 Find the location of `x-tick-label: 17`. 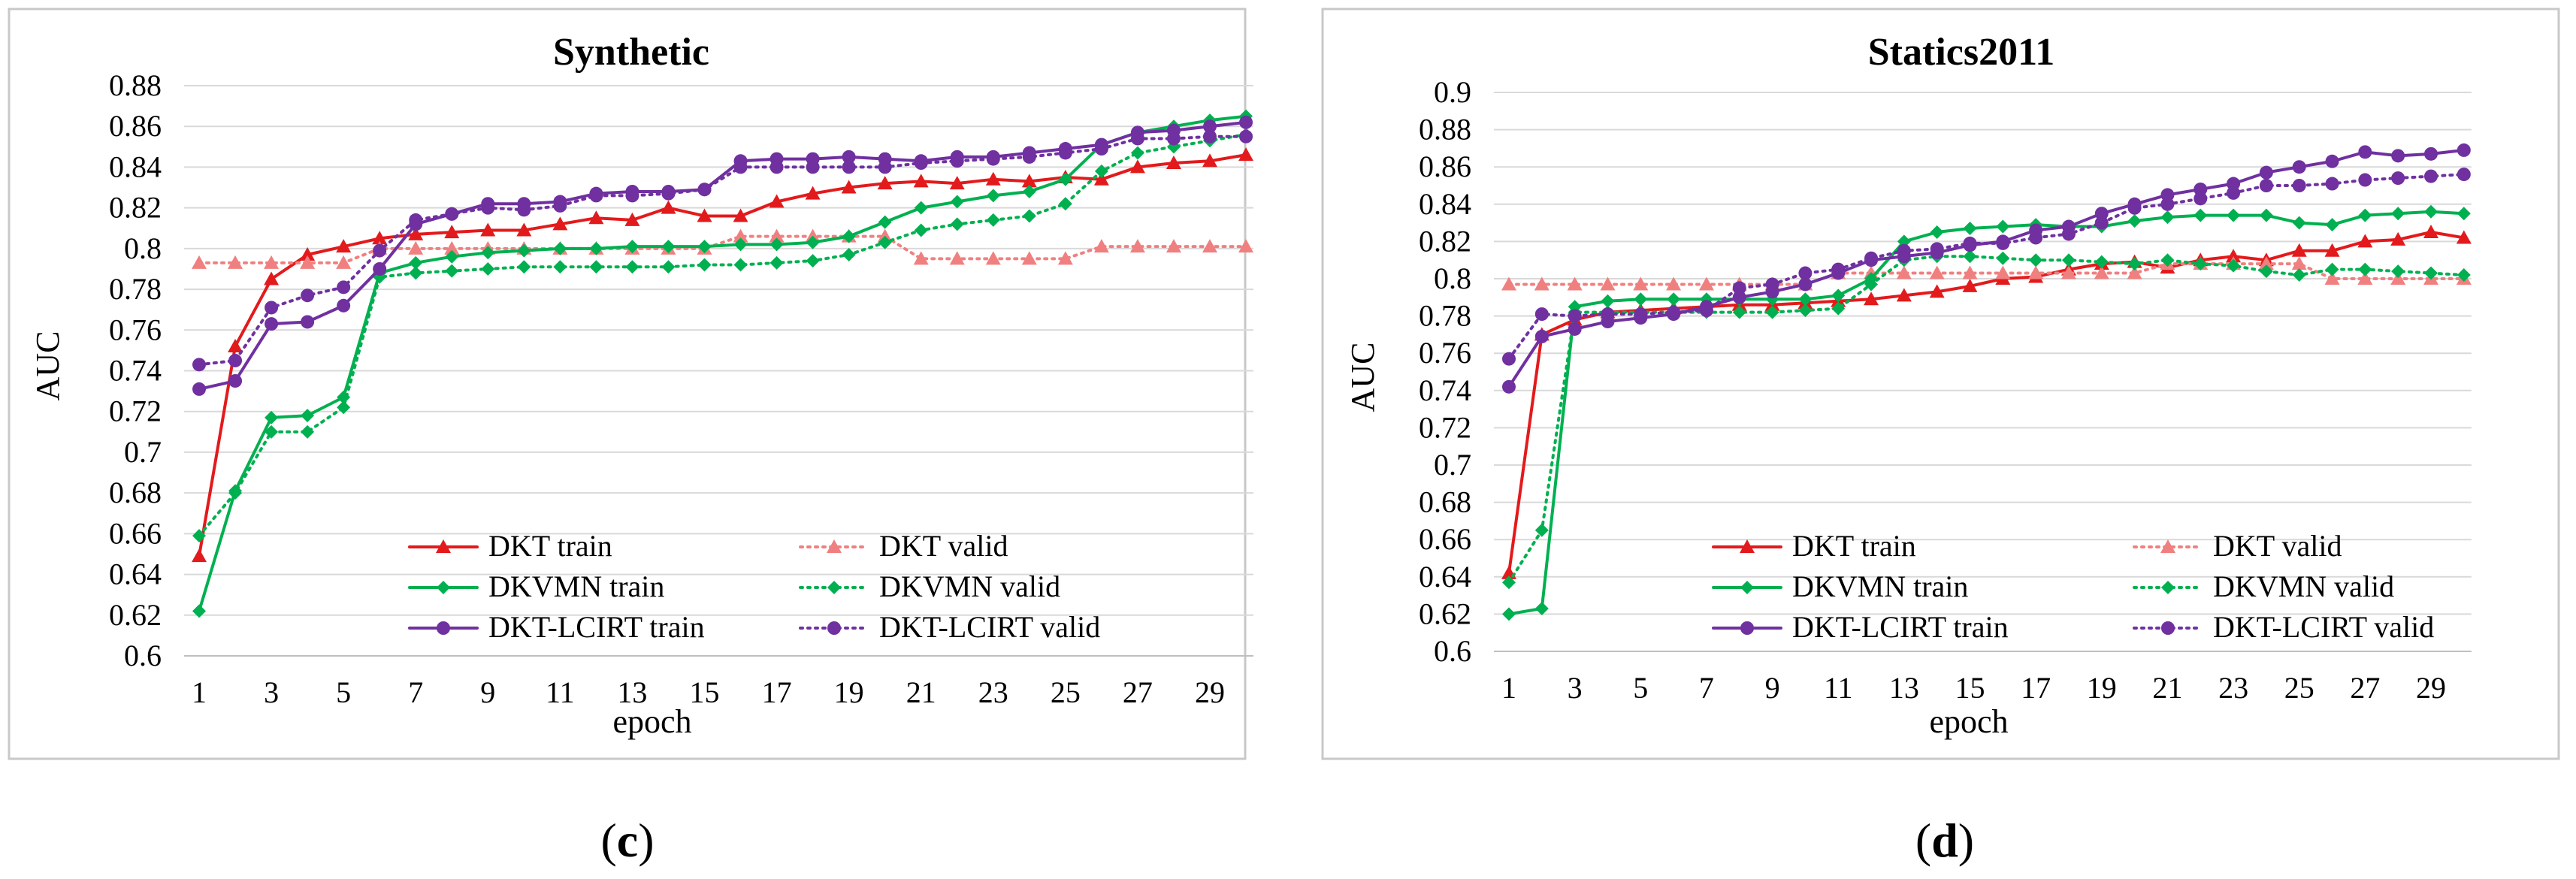

x-tick-label: 17 is located at coordinates (777, 692).